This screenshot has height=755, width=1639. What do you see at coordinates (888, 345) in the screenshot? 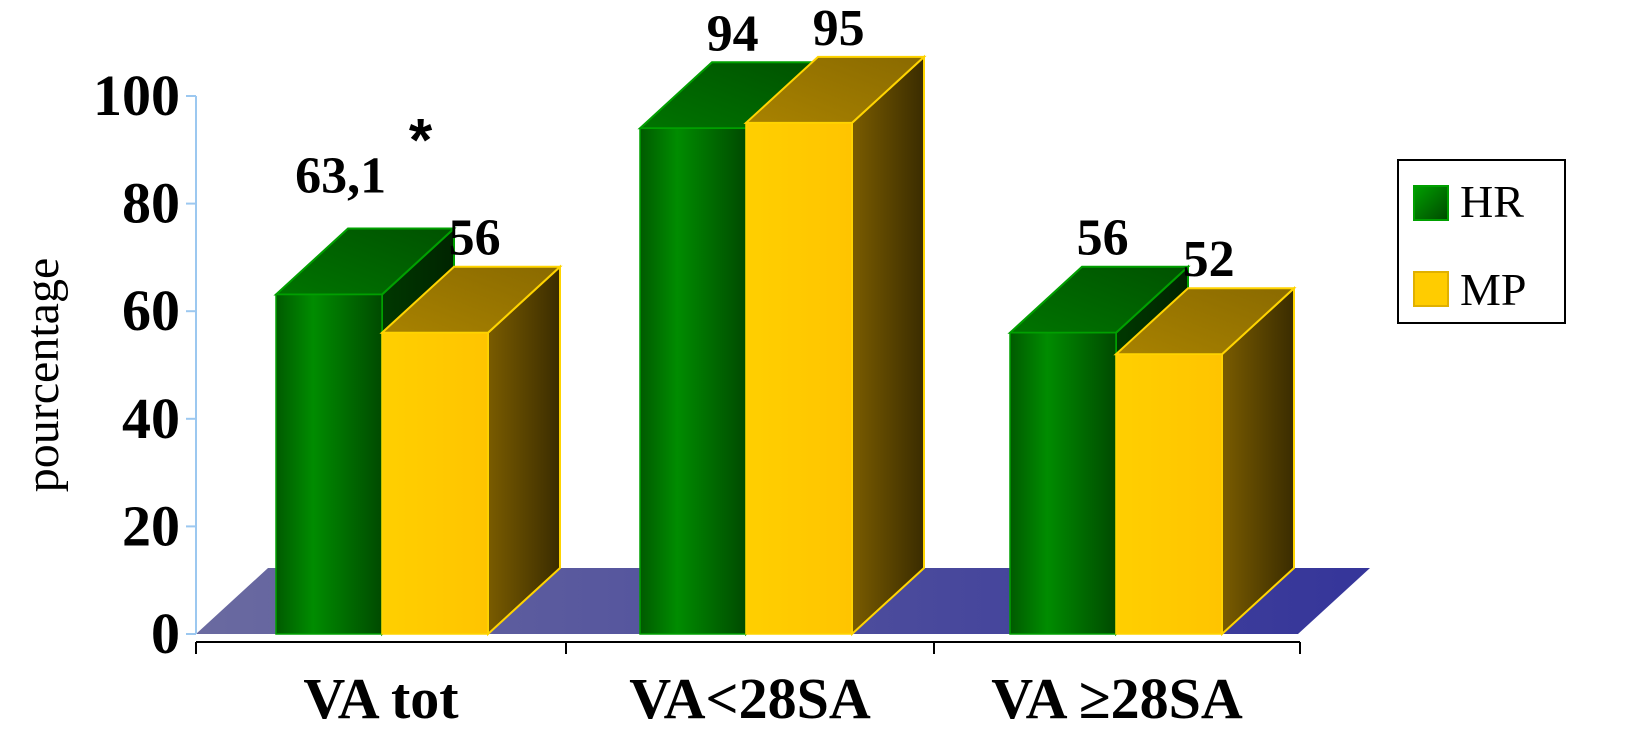
I see `bar-side` at bounding box center [888, 345].